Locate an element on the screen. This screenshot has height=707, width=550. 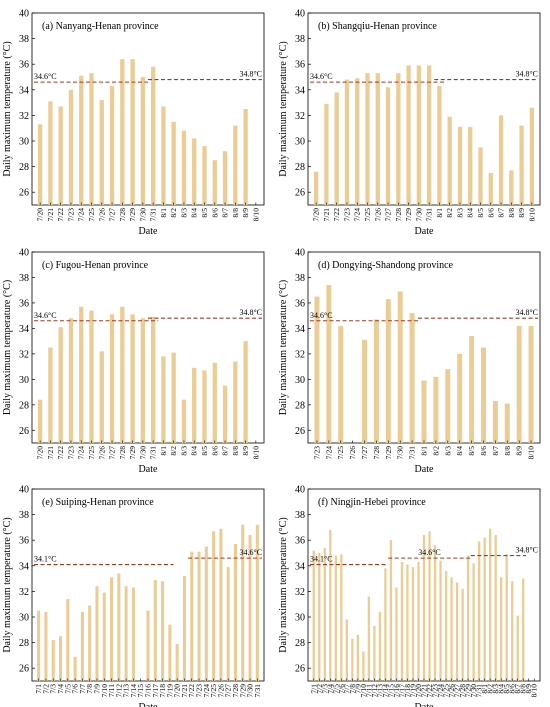
x-tick-label: 7/8 is located at coordinates (352, 689).